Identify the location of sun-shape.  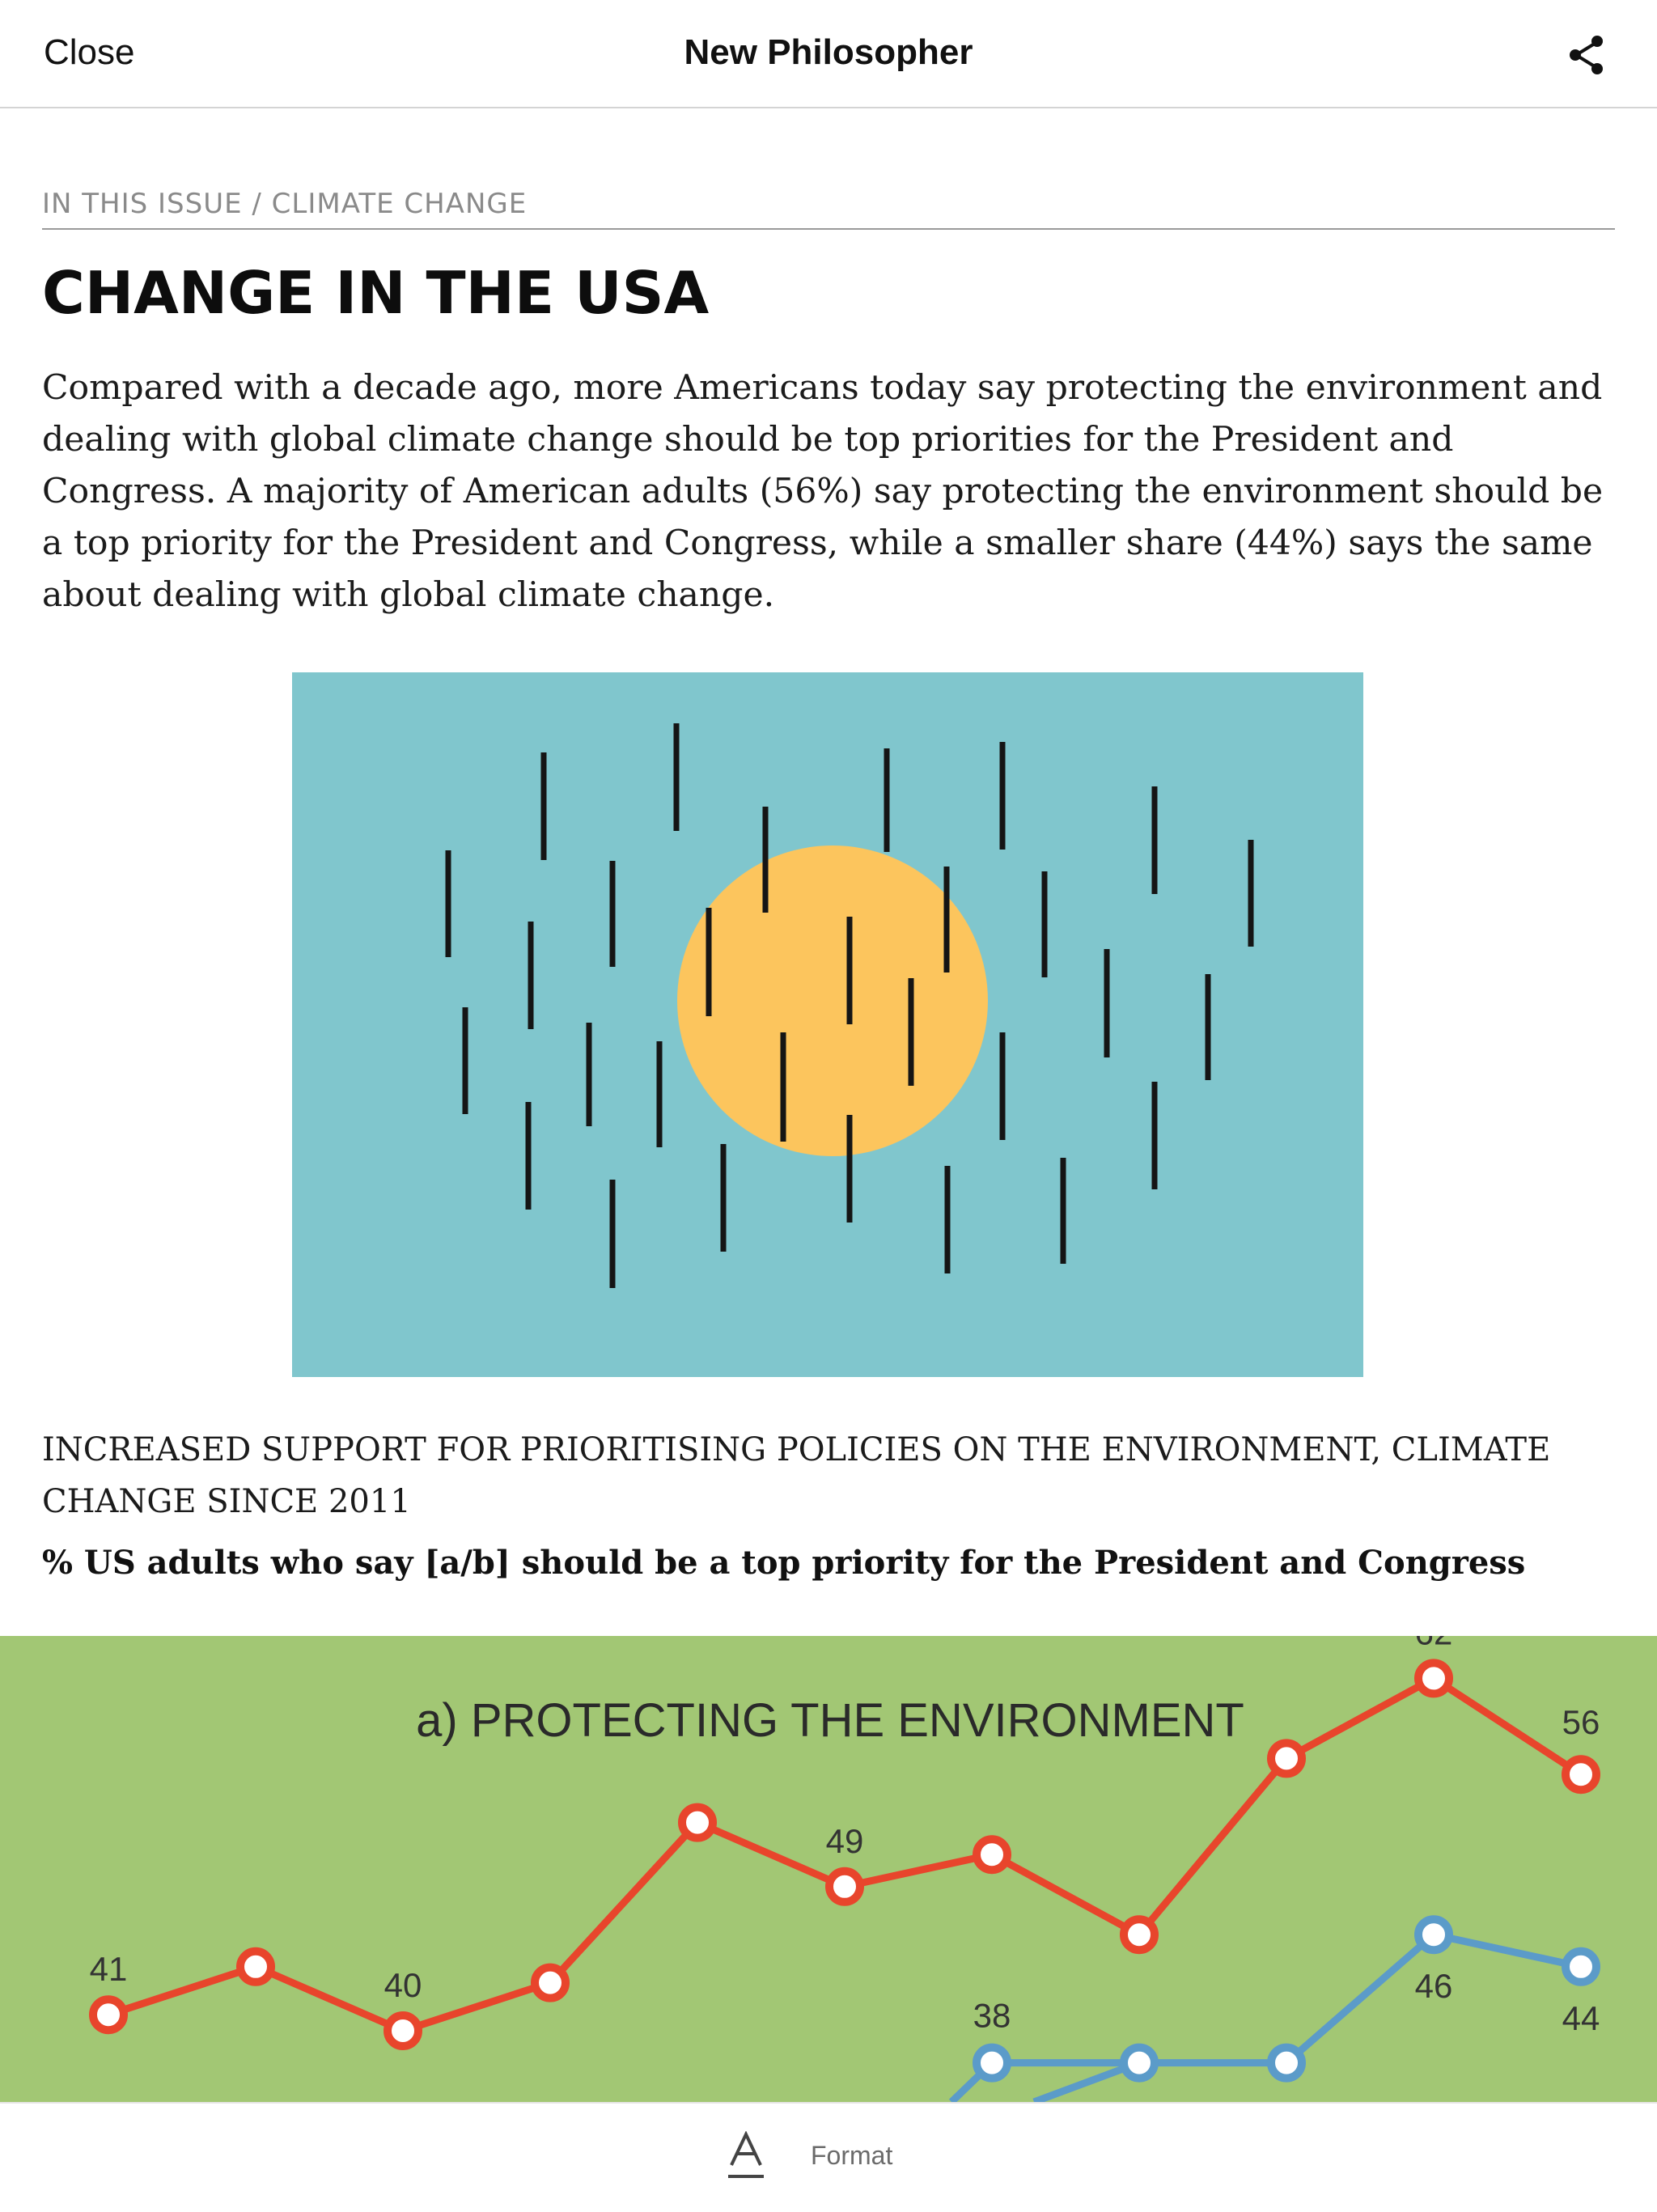
(832, 1000).